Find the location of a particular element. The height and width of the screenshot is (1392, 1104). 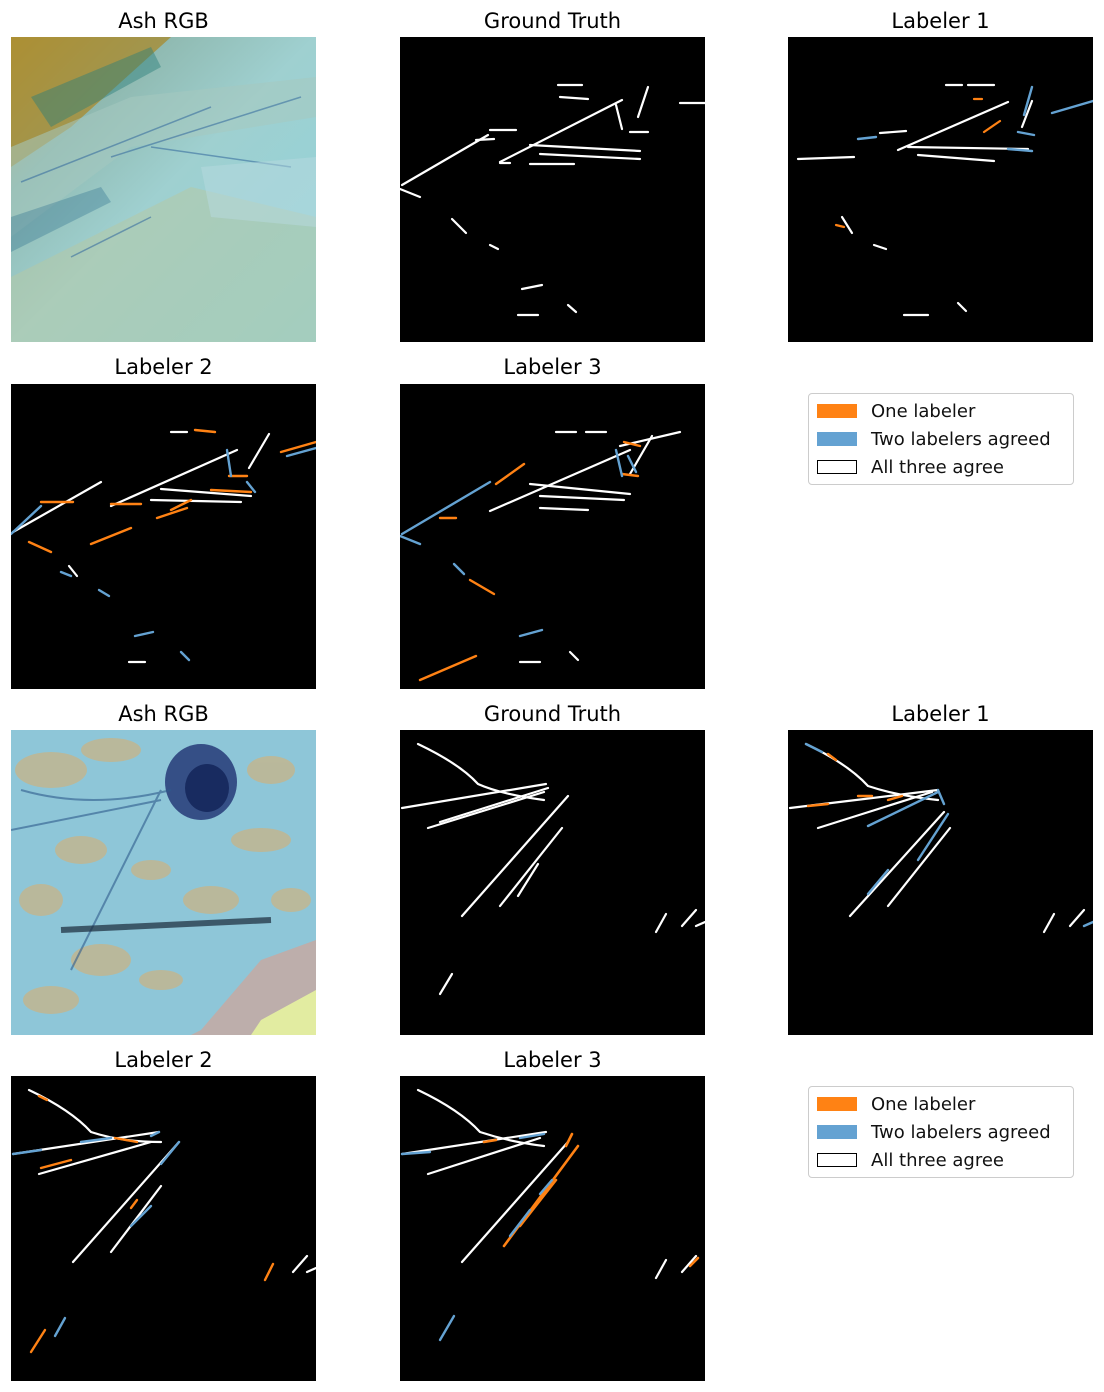

panel-title-ash-rgb-1: Ash RGB is located at coordinates (163, 21).